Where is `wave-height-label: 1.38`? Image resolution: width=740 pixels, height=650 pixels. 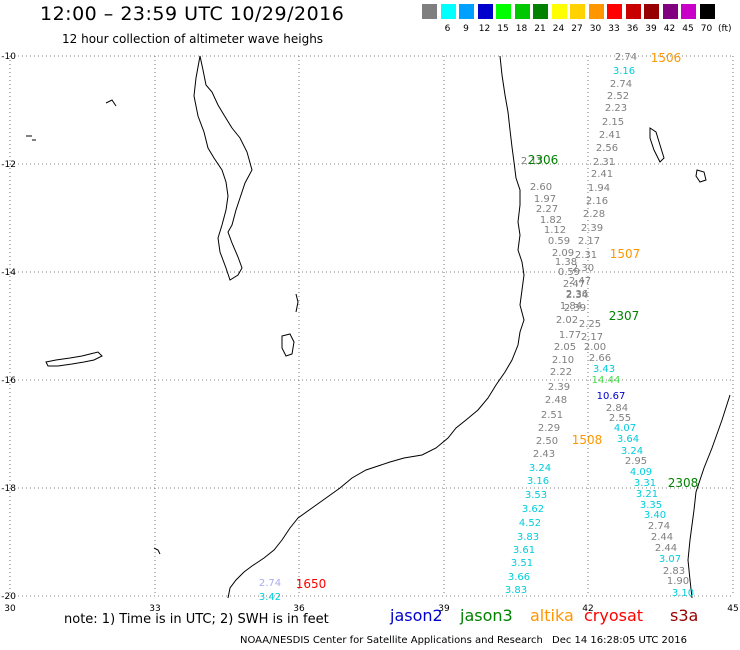
wave-height-label: 1.38 is located at coordinates (566, 262).